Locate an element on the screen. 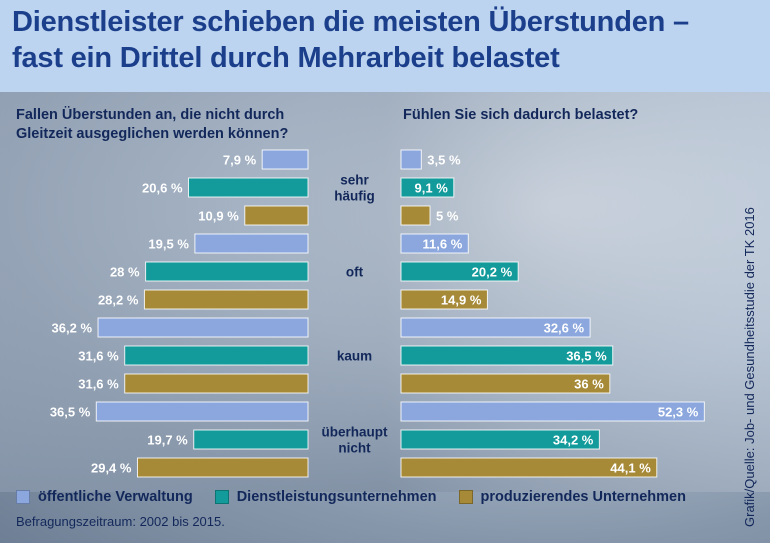 Image resolution: width=770 pixels, height=543 pixels. category-label: oft is located at coordinates (355, 272).